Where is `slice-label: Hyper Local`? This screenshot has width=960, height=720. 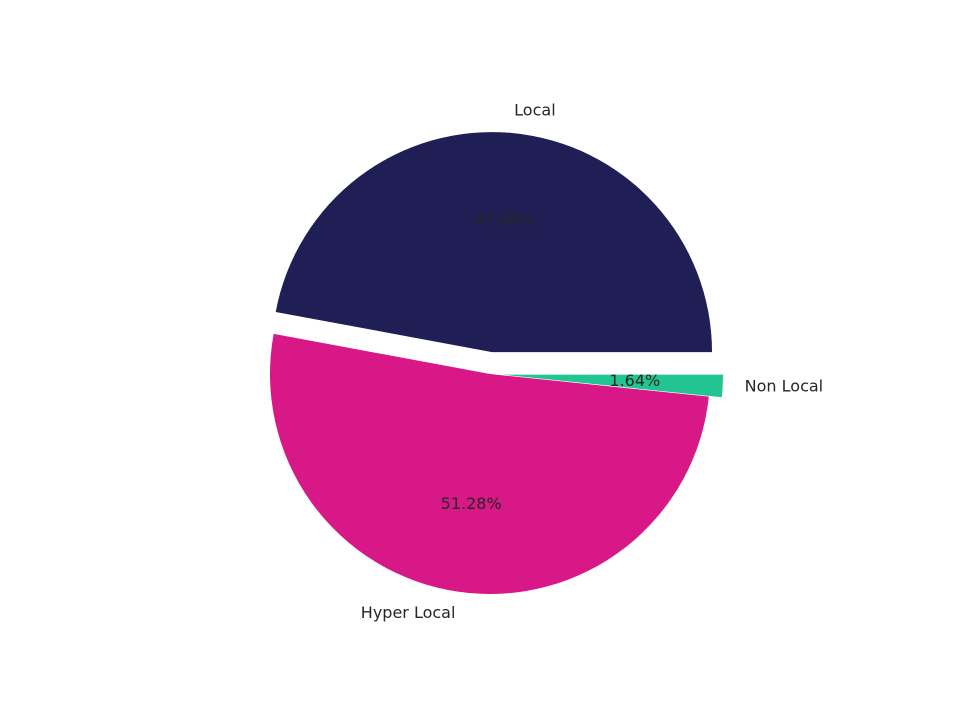 slice-label: Hyper Local is located at coordinates (408, 612).